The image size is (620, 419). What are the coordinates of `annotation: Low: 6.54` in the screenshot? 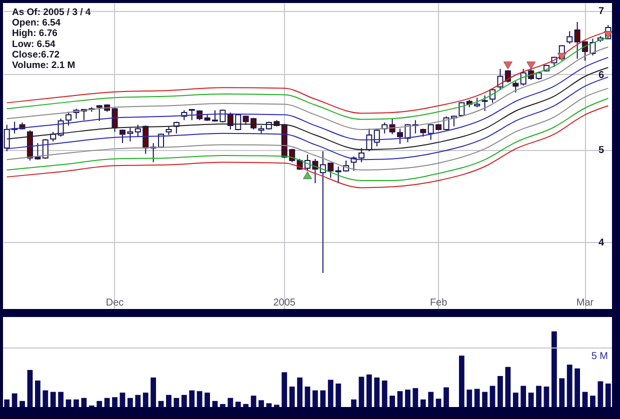 It's located at (34, 44).